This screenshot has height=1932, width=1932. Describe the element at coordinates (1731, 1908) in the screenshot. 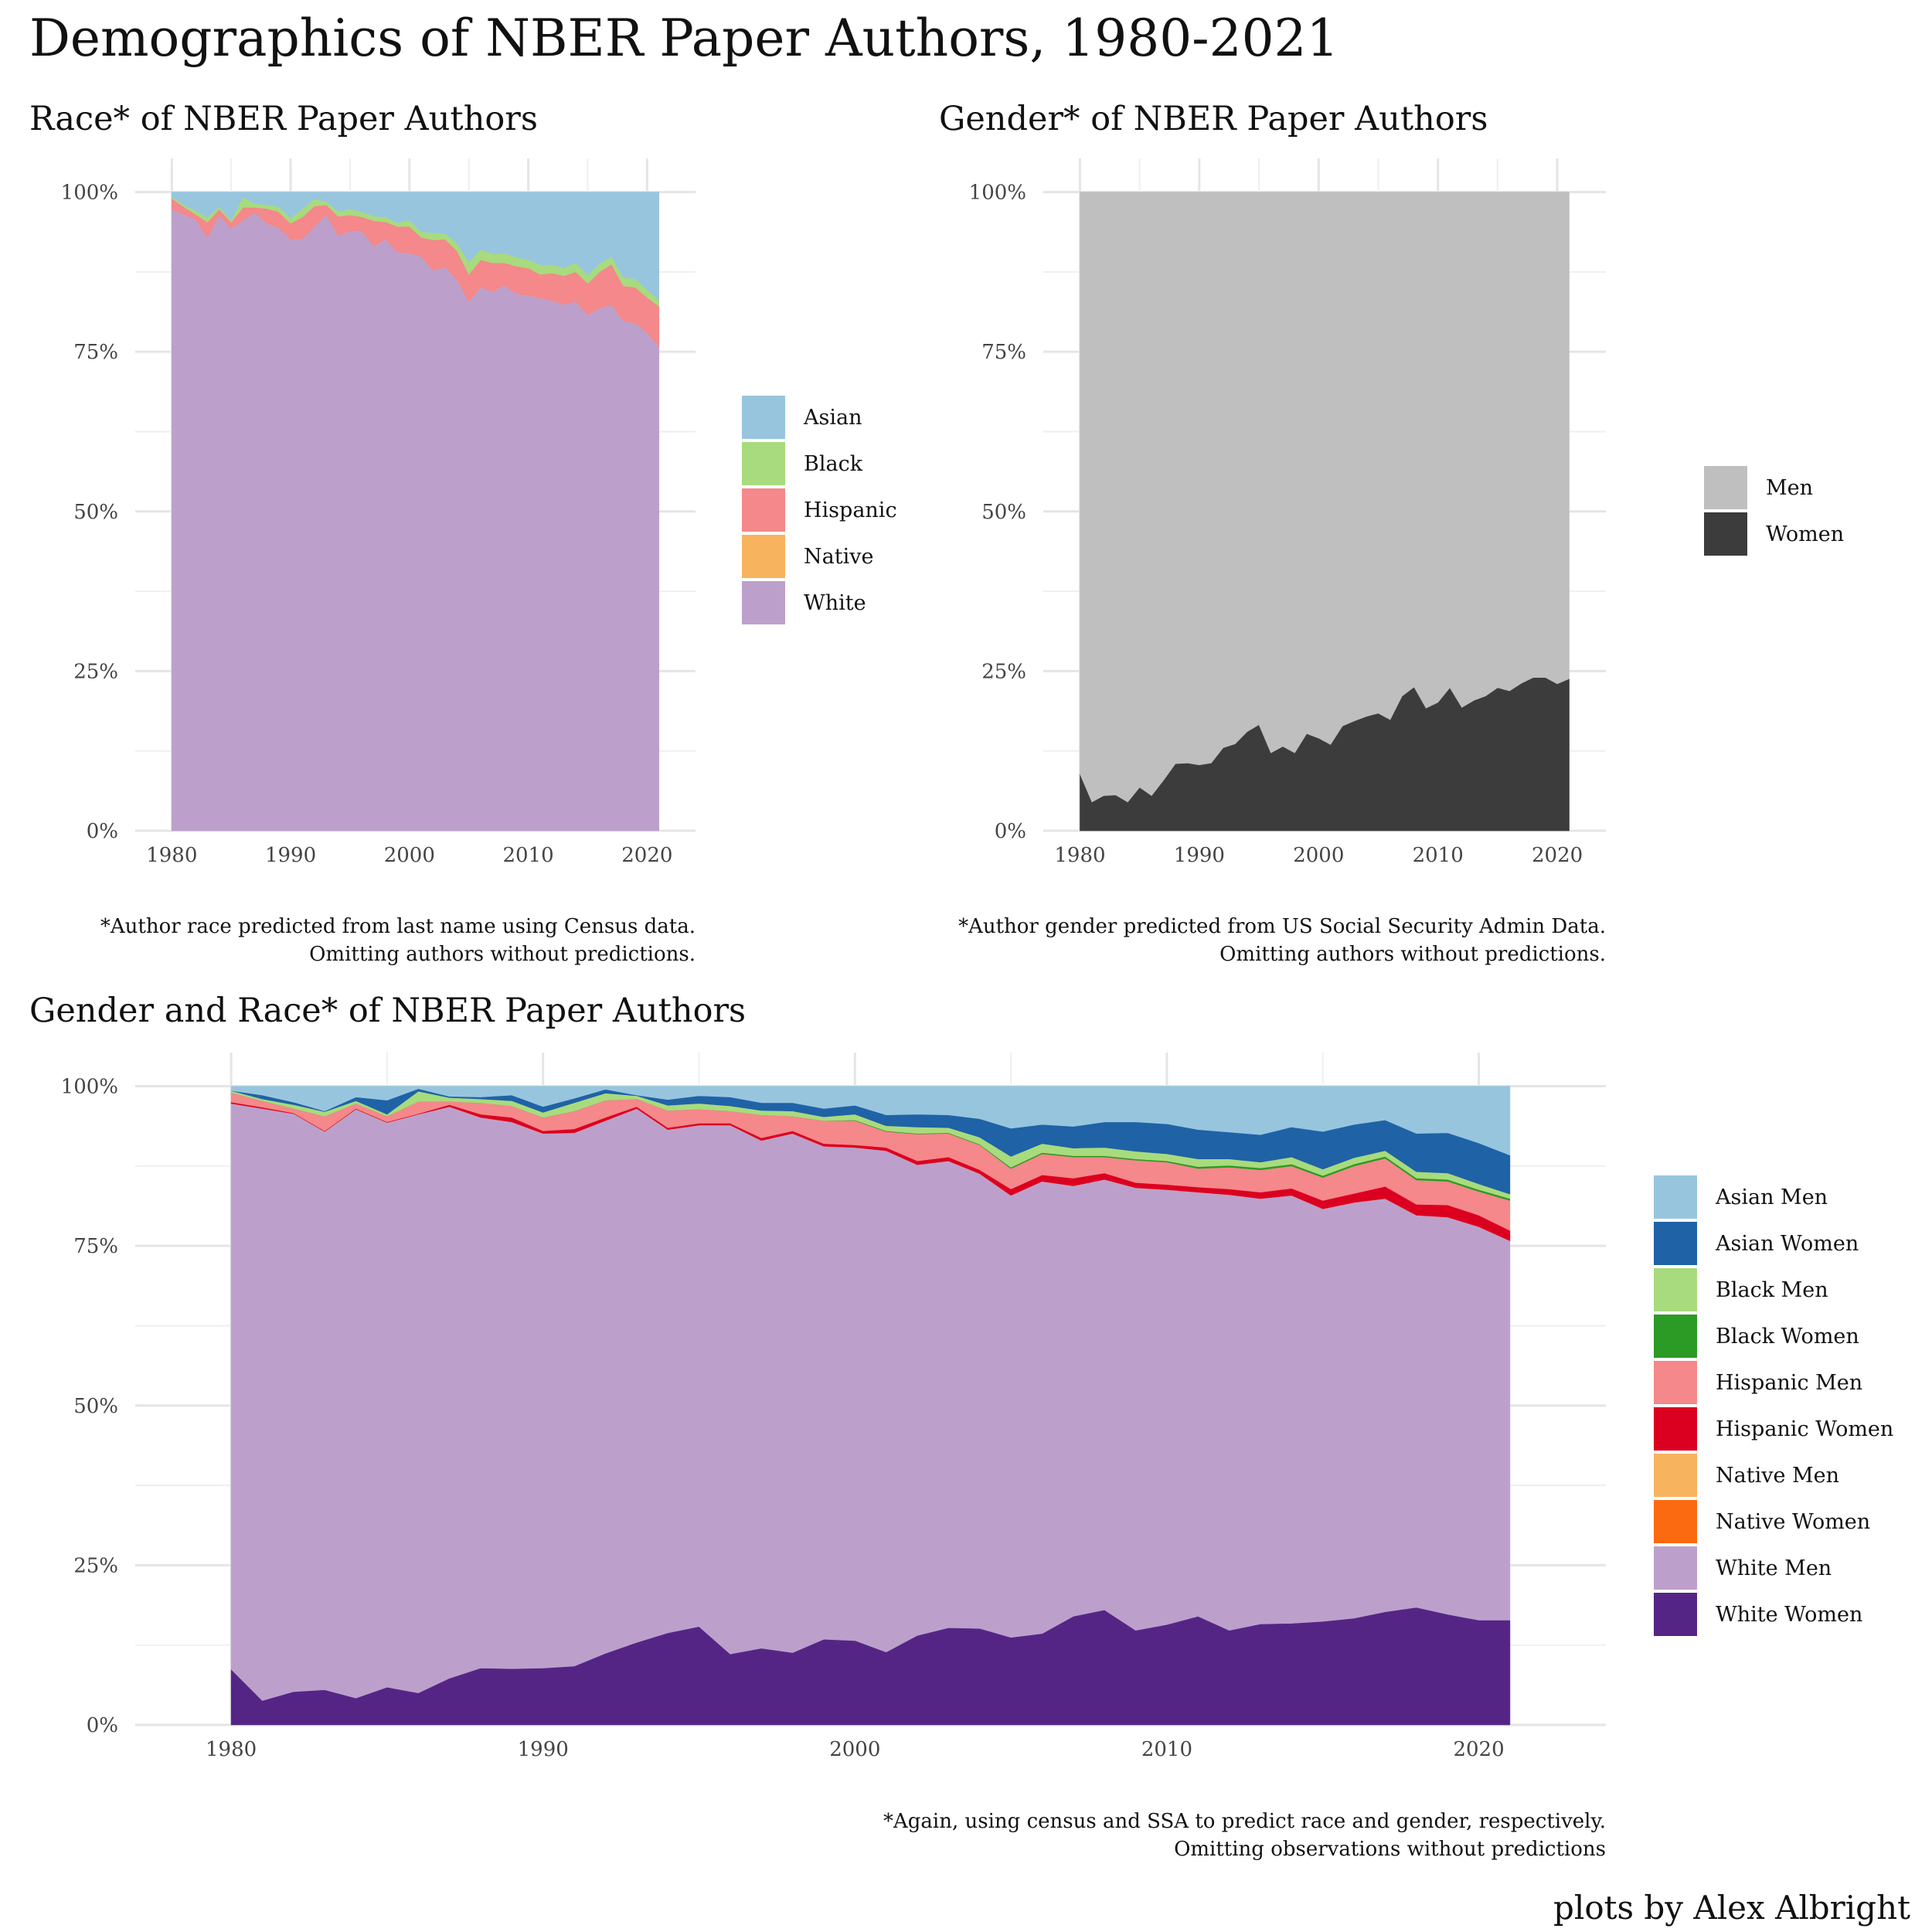

I see `credit: plots by Alex Albright` at that location.